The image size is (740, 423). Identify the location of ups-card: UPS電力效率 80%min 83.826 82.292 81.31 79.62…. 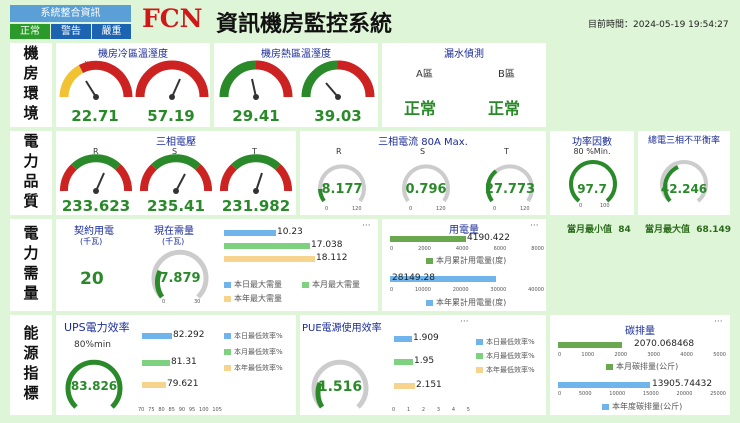
(176, 365).